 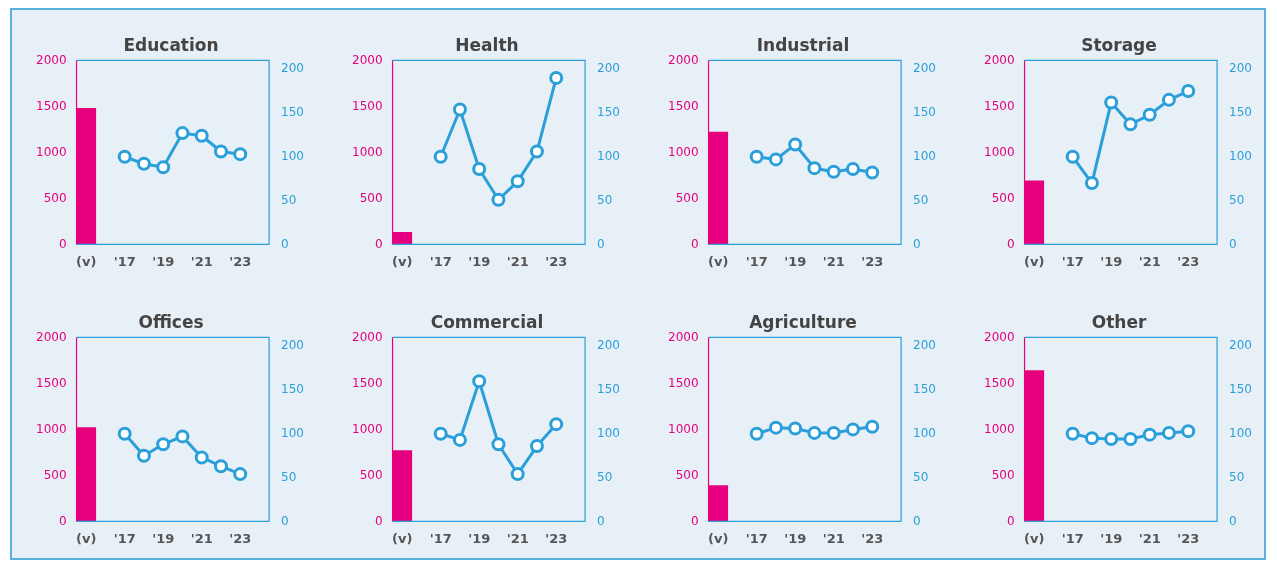 I want to click on chart-title: Agriculture, so click(x=803, y=321).